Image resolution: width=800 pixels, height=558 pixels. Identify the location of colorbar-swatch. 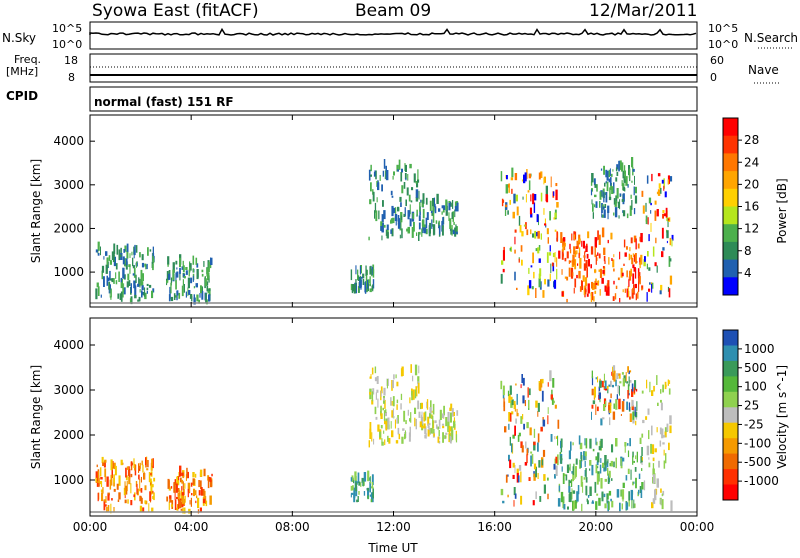
(730, 197).